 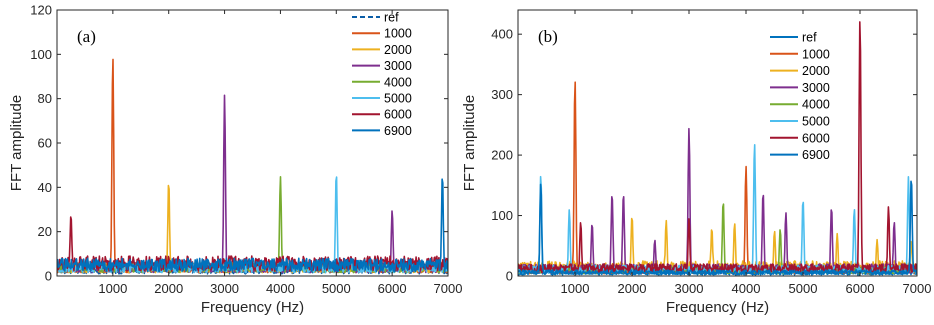 What do you see at coordinates (45, 187) in the screenshot?
I see `y-tick-label: 40` at bounding box center [45, 187].